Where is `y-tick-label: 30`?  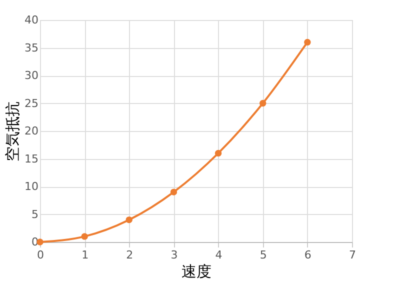 y-tick-label: 30 is located at coordinates (31, 75).